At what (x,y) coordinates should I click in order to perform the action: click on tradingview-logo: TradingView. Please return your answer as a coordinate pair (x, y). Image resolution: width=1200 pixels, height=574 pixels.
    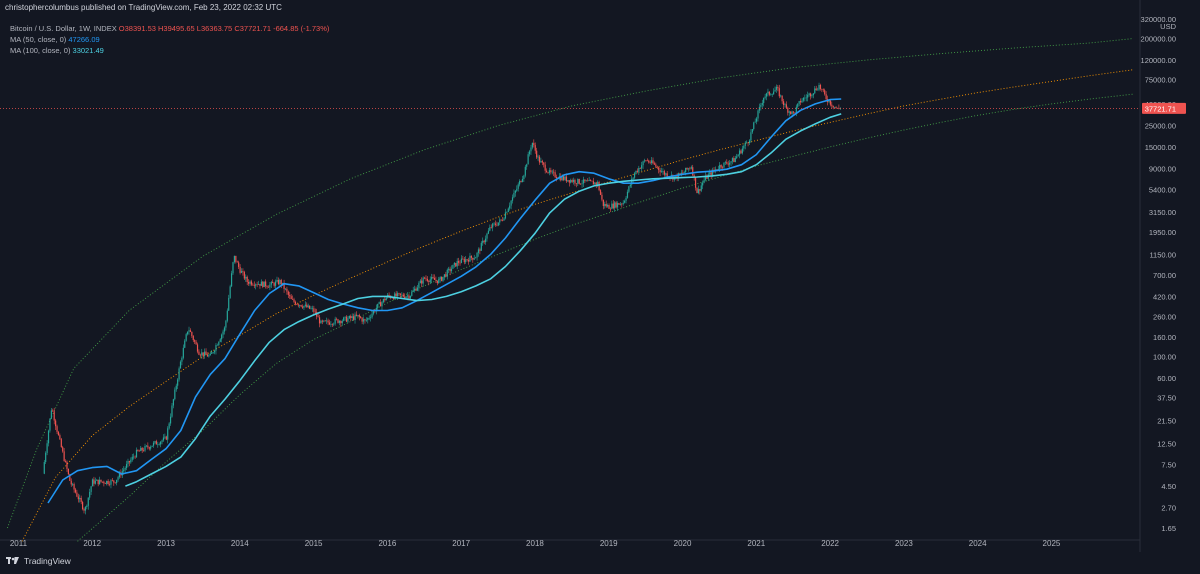
    Looking at the image, I should click on (38, 561).